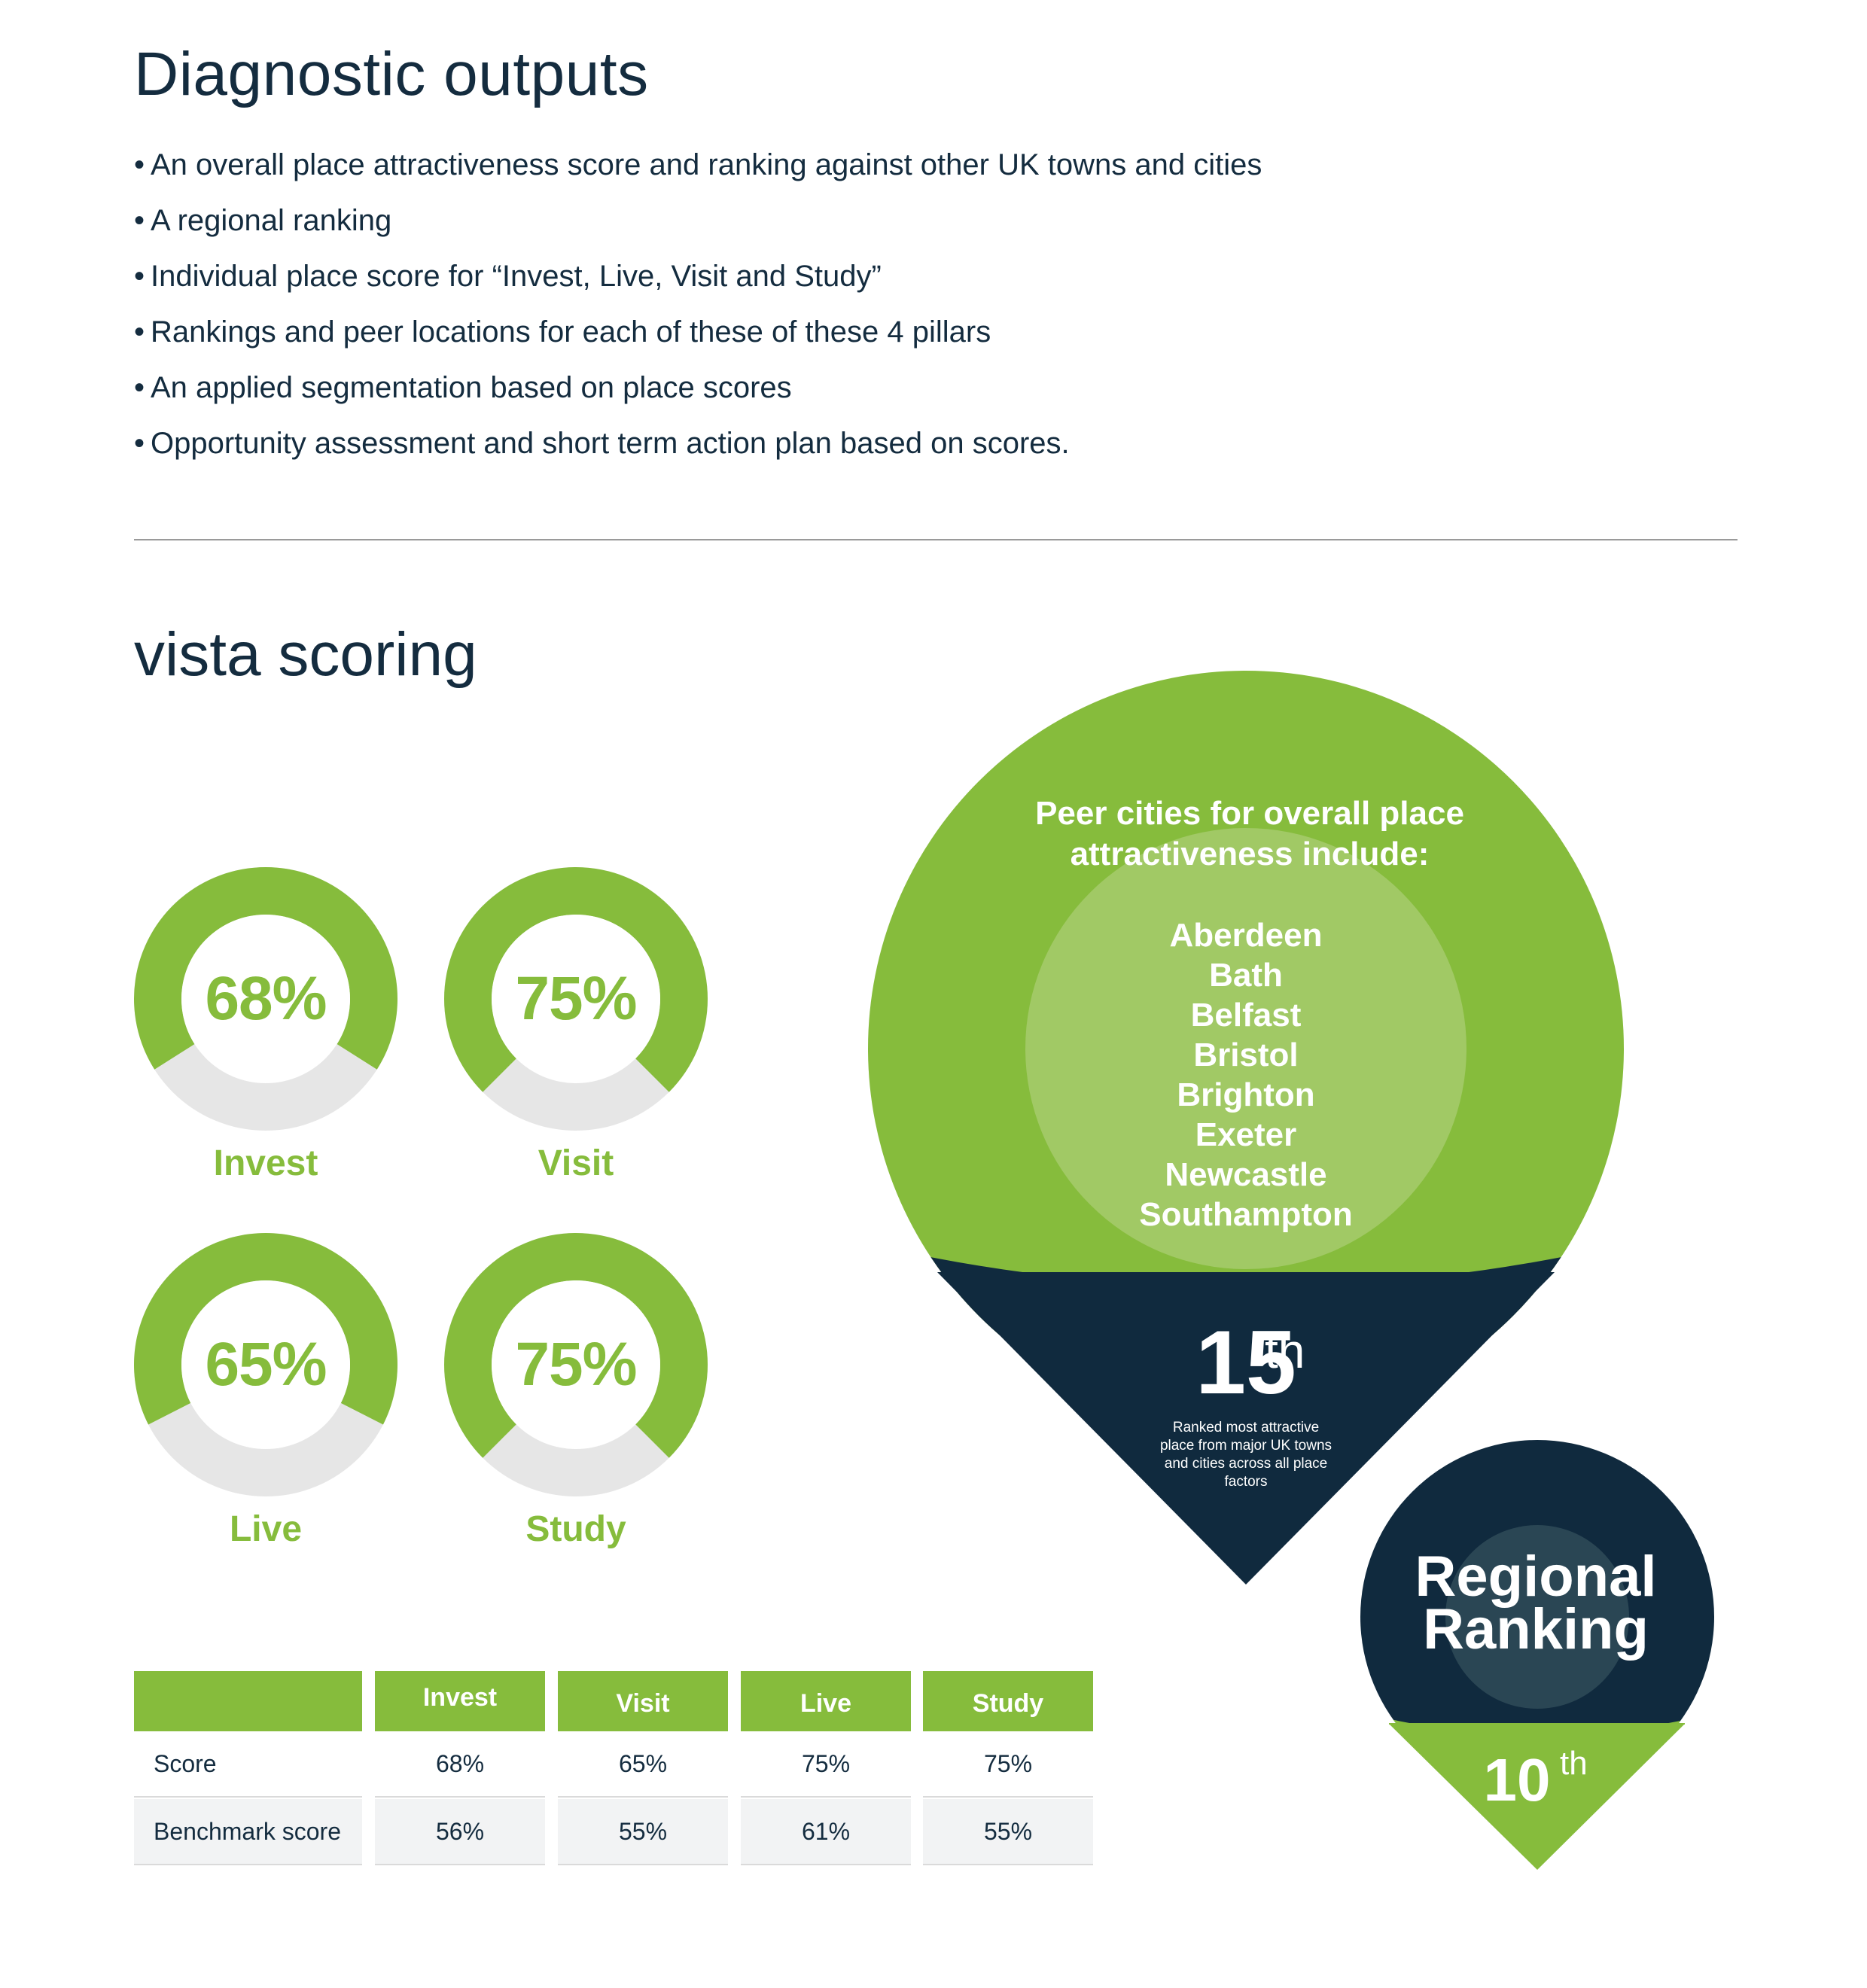 Image resolution: width=1867 pixels, height=1988 pixels. I want to click on gauge-label: Invest, so click(266, 1163).